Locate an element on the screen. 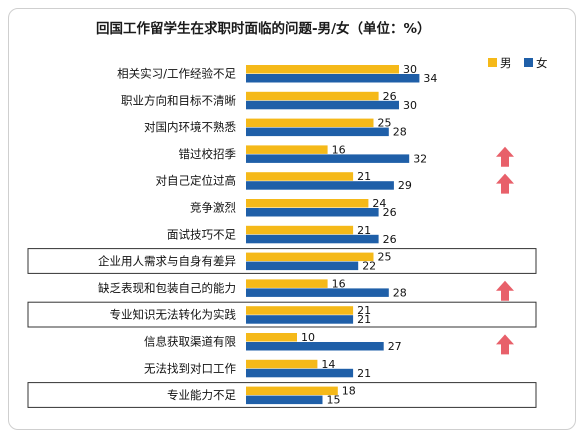  category-label: 错过校招季 is located at coordinates (208, 154).